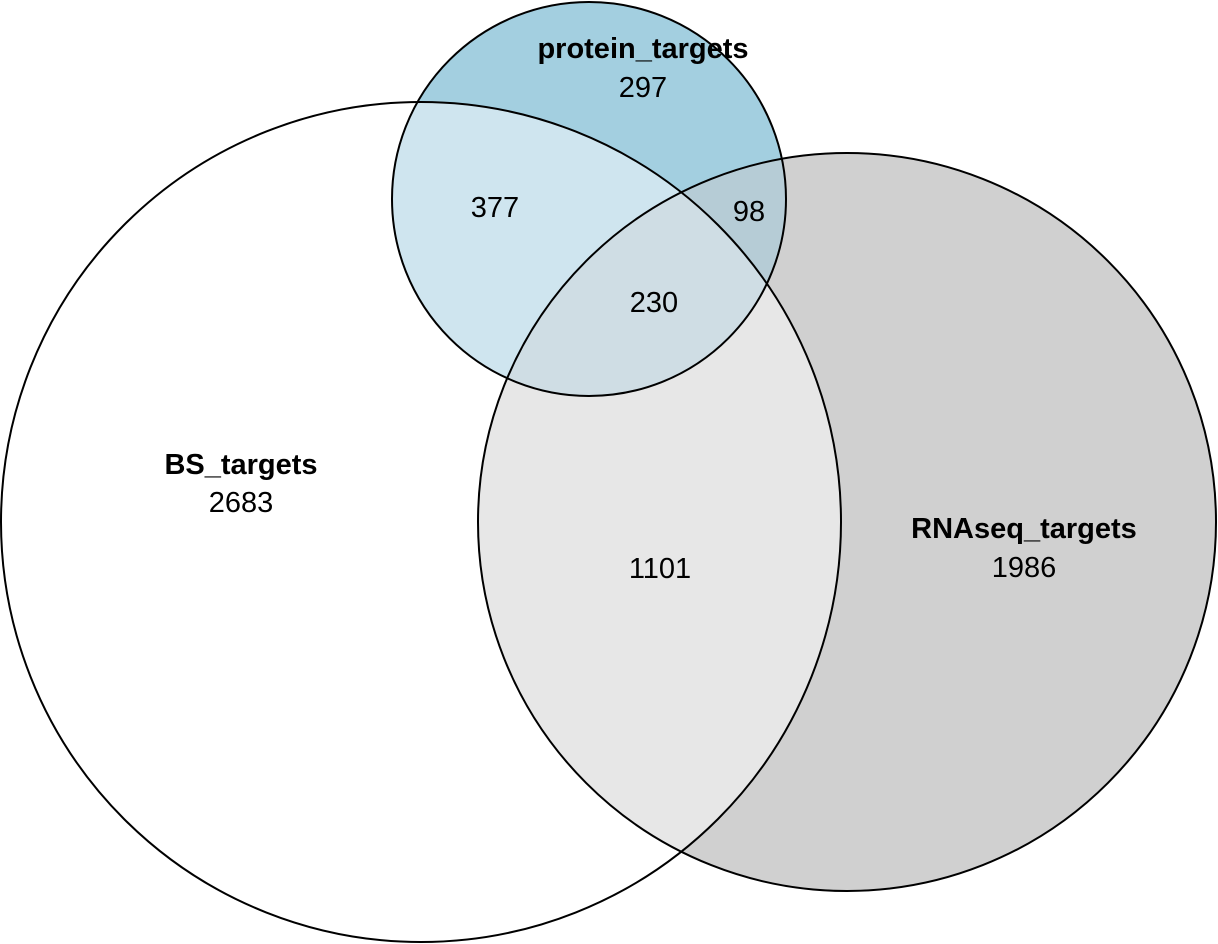  I want to click on protein-set-name: protein_targets, so click(642, 49).